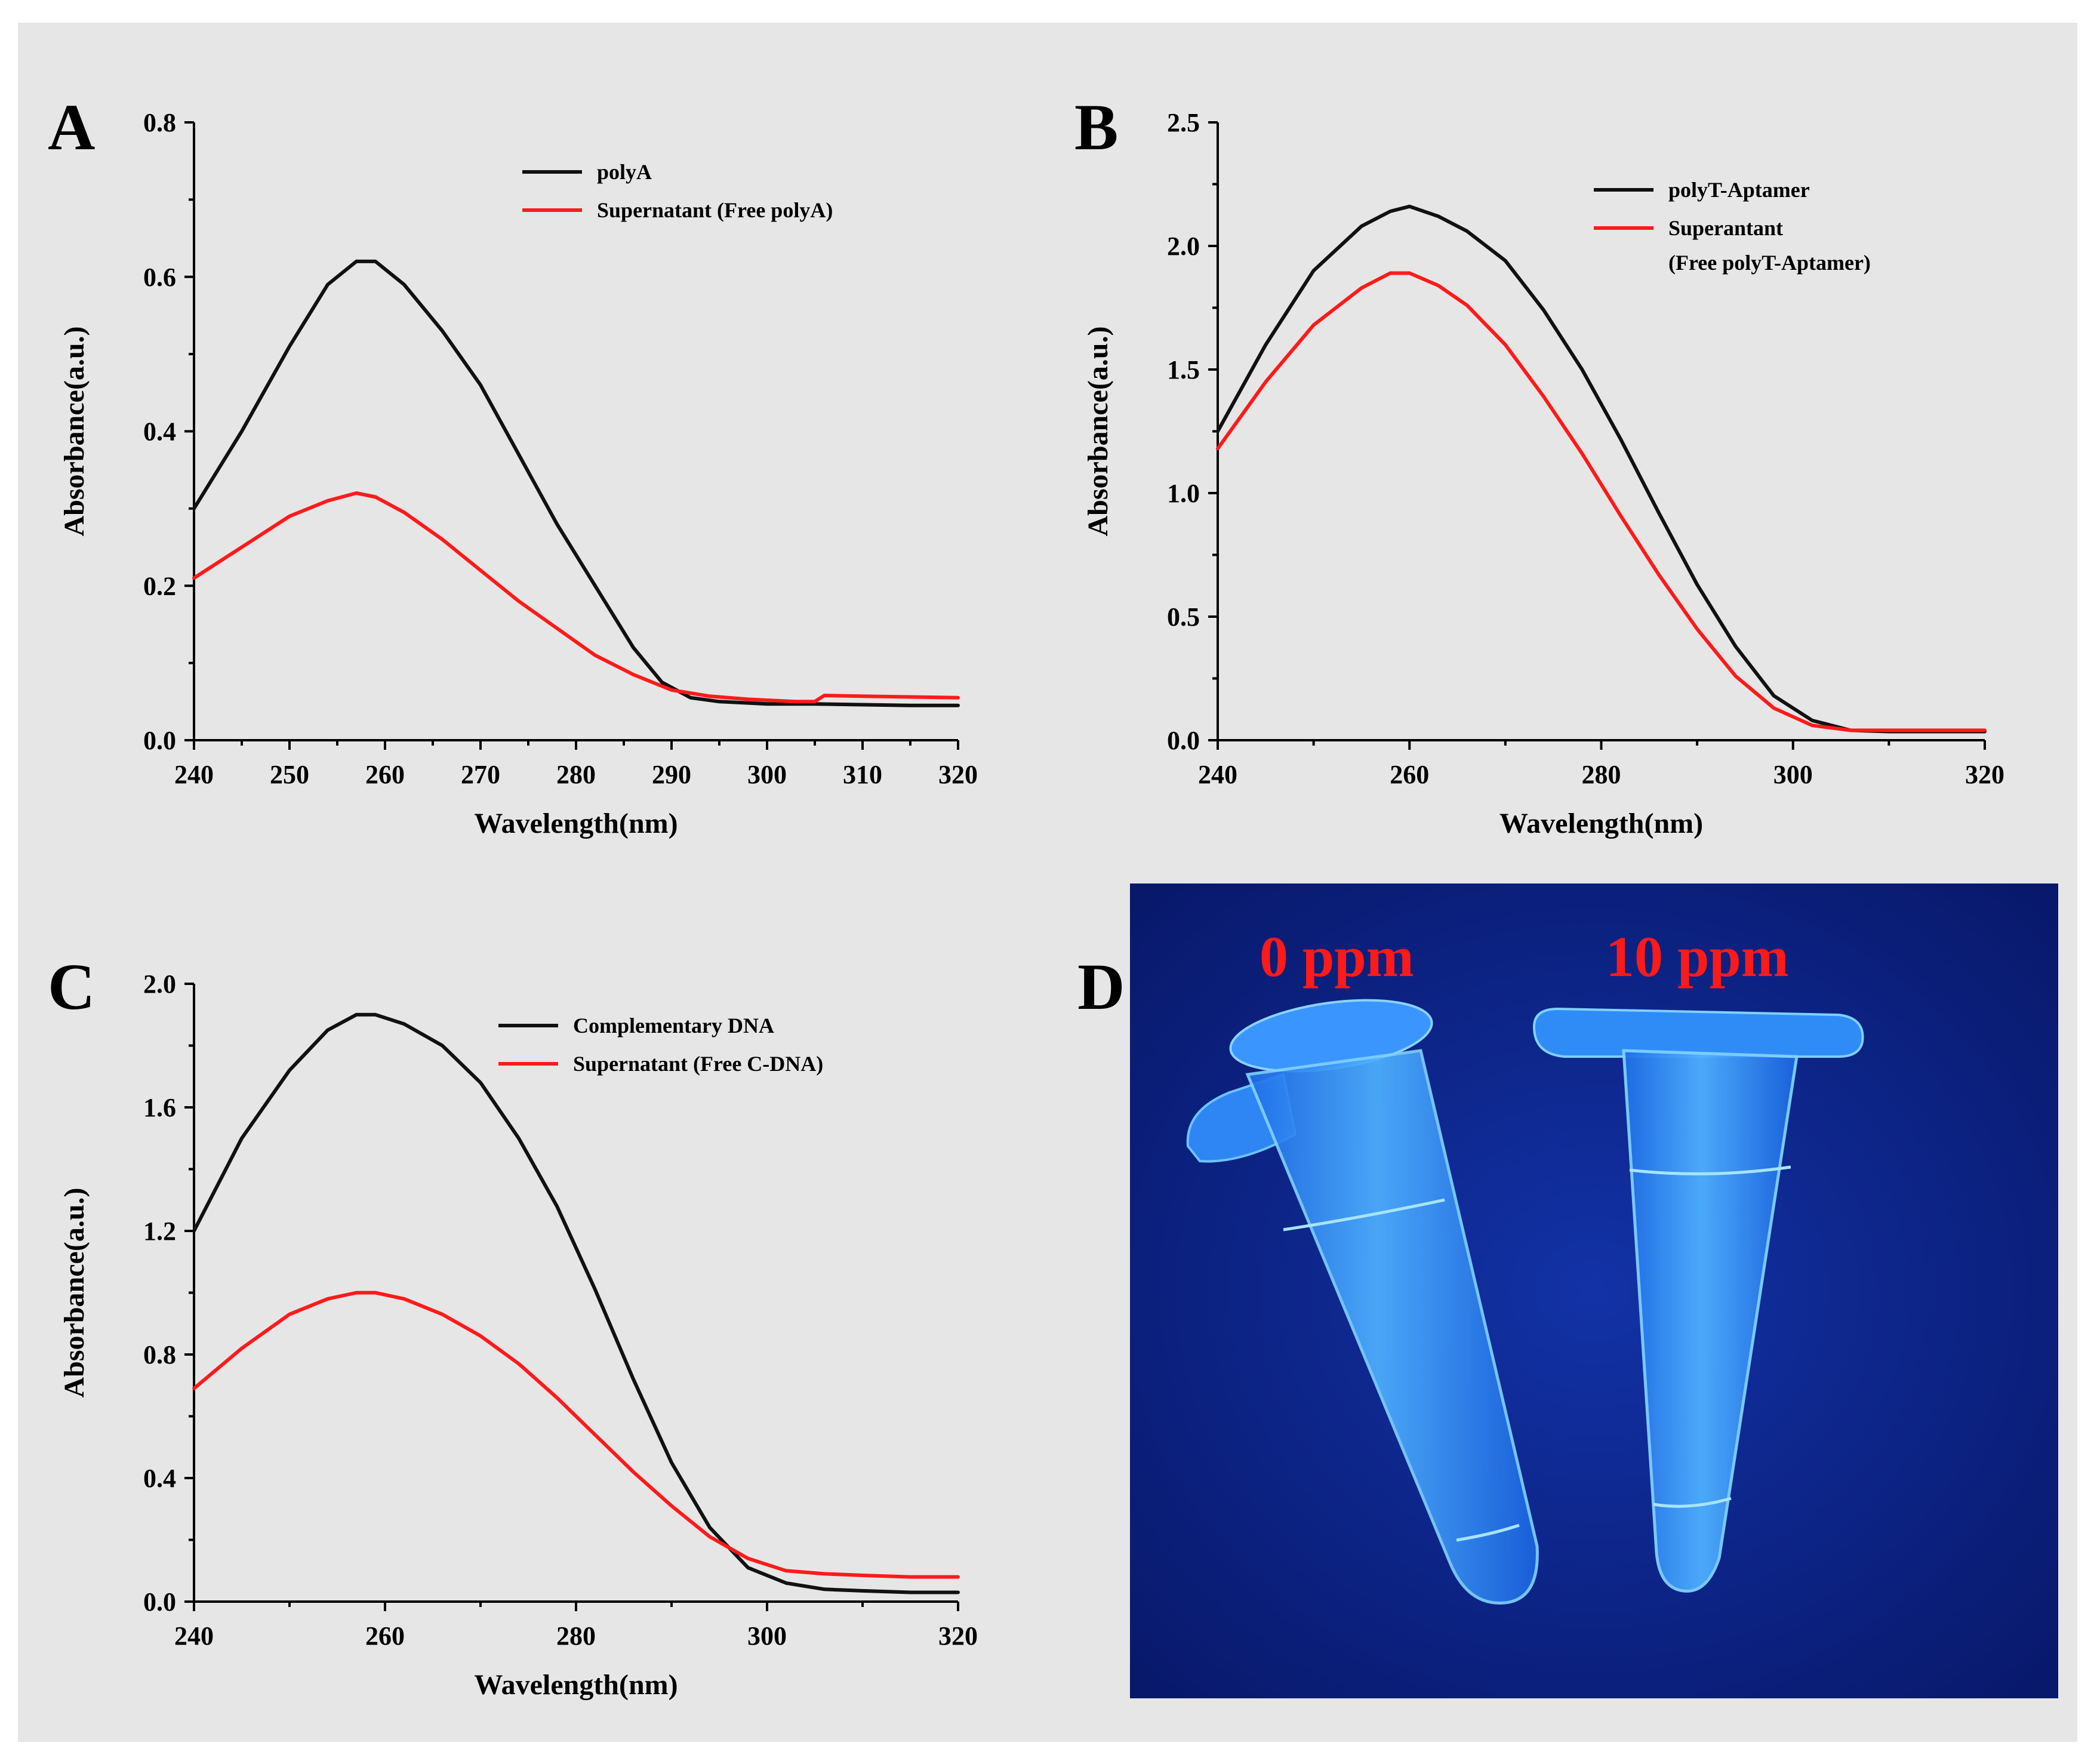 Image resolution: width=2097 pixels, height=1764 pixels. What do you see at coordinates (958, 774) in the screenshot?
I see `x-tick-label-a: 320` at bounding box center [958, 774].